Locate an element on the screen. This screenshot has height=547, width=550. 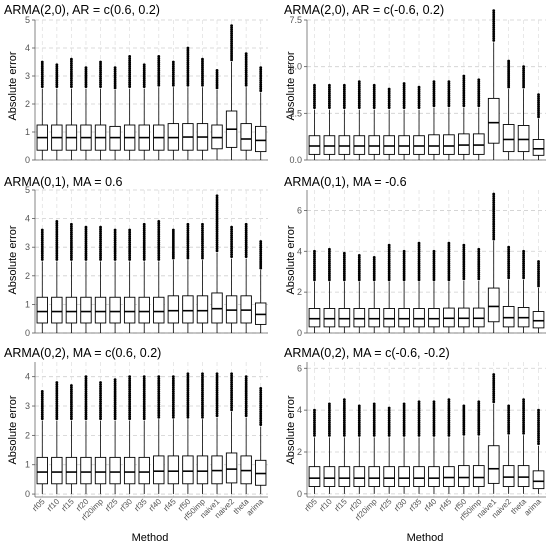
box-rf30 is located at coordinates (129, 107).